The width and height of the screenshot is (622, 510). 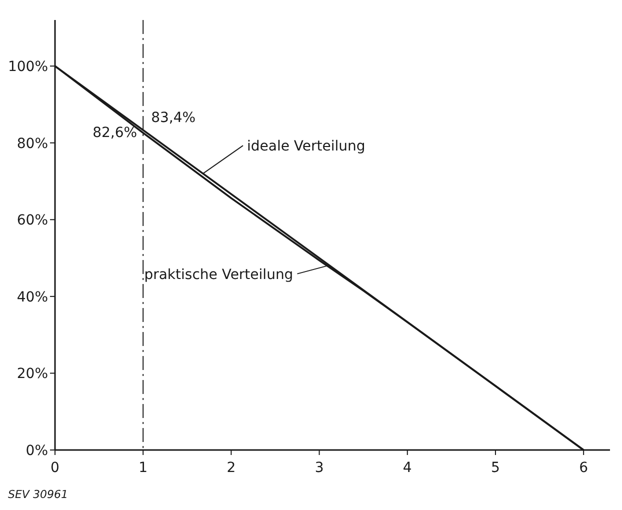 I want to click on annotation: 82,6%, so click(x=115, y=132).